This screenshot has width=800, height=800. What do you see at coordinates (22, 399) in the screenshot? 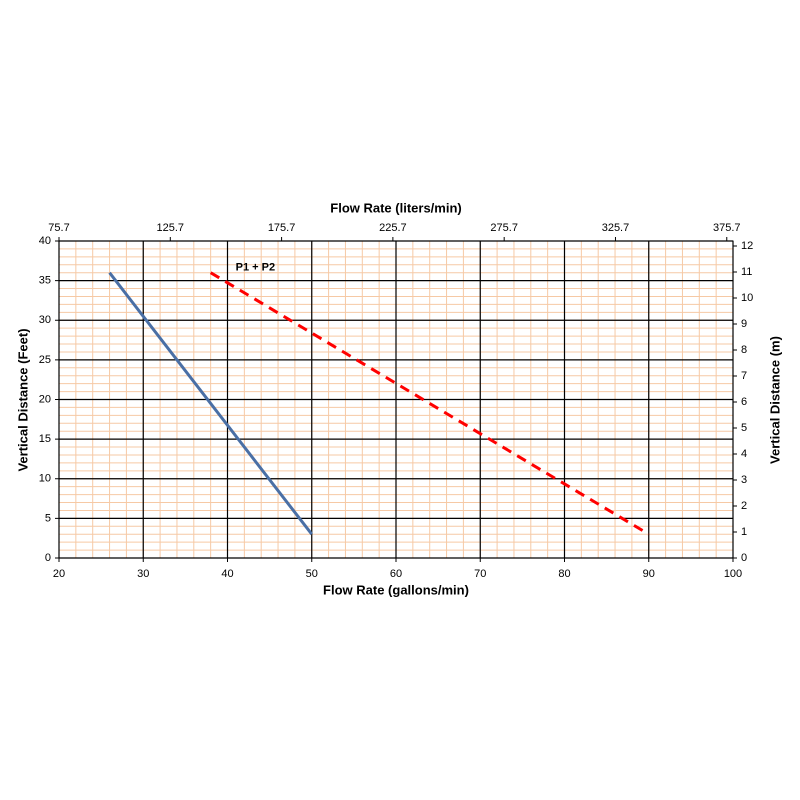
I see `y-axis-label: Vertical Distance (Feet)` at bounding box center [22, 399].